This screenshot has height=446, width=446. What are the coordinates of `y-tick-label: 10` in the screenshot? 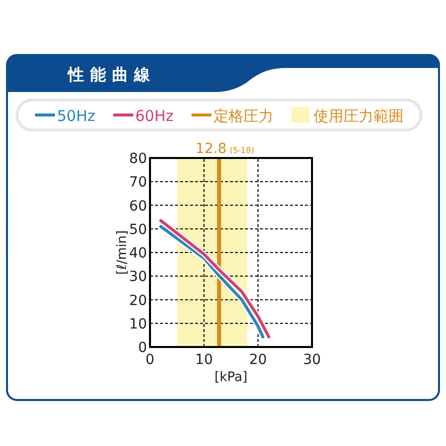 It's located at (138, 324).